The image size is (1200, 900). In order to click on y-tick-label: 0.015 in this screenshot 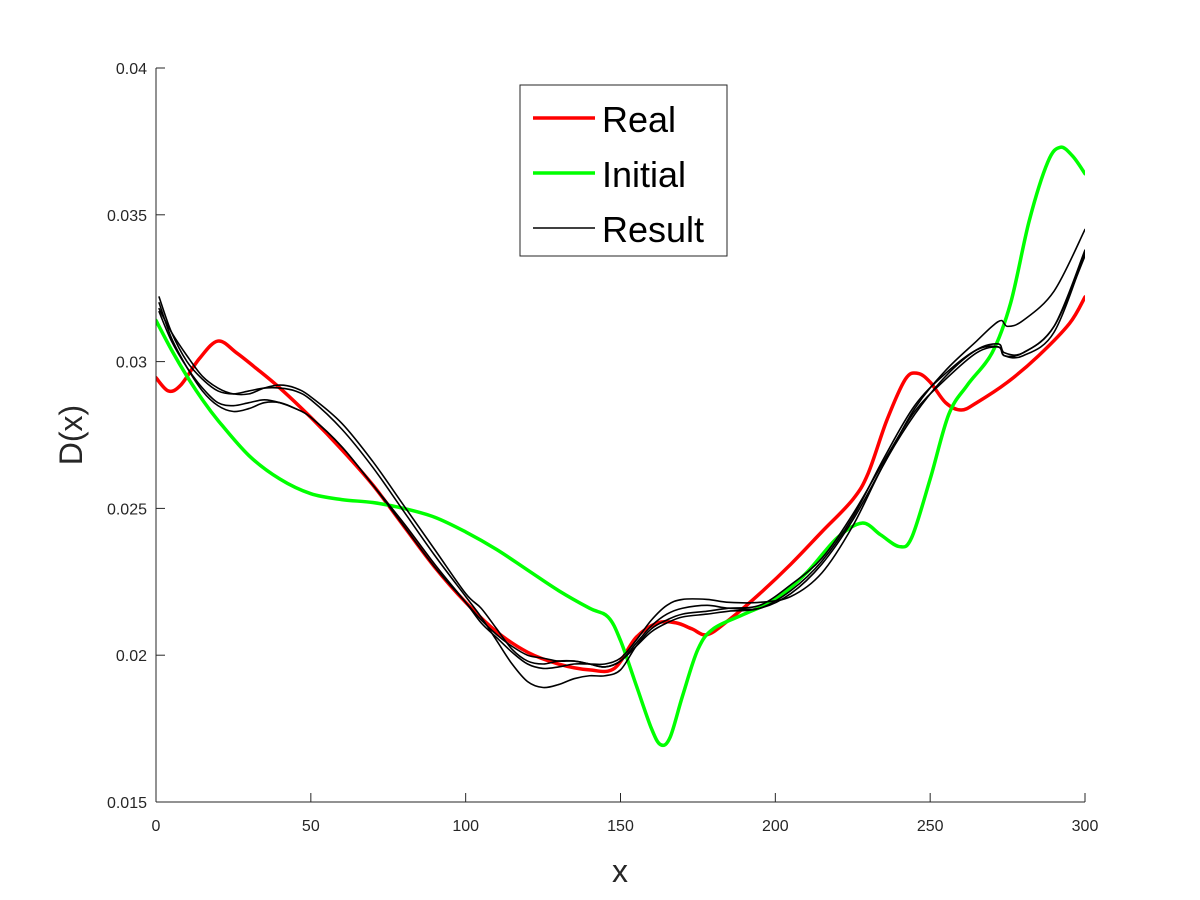, I will do `click(127, 803)`.